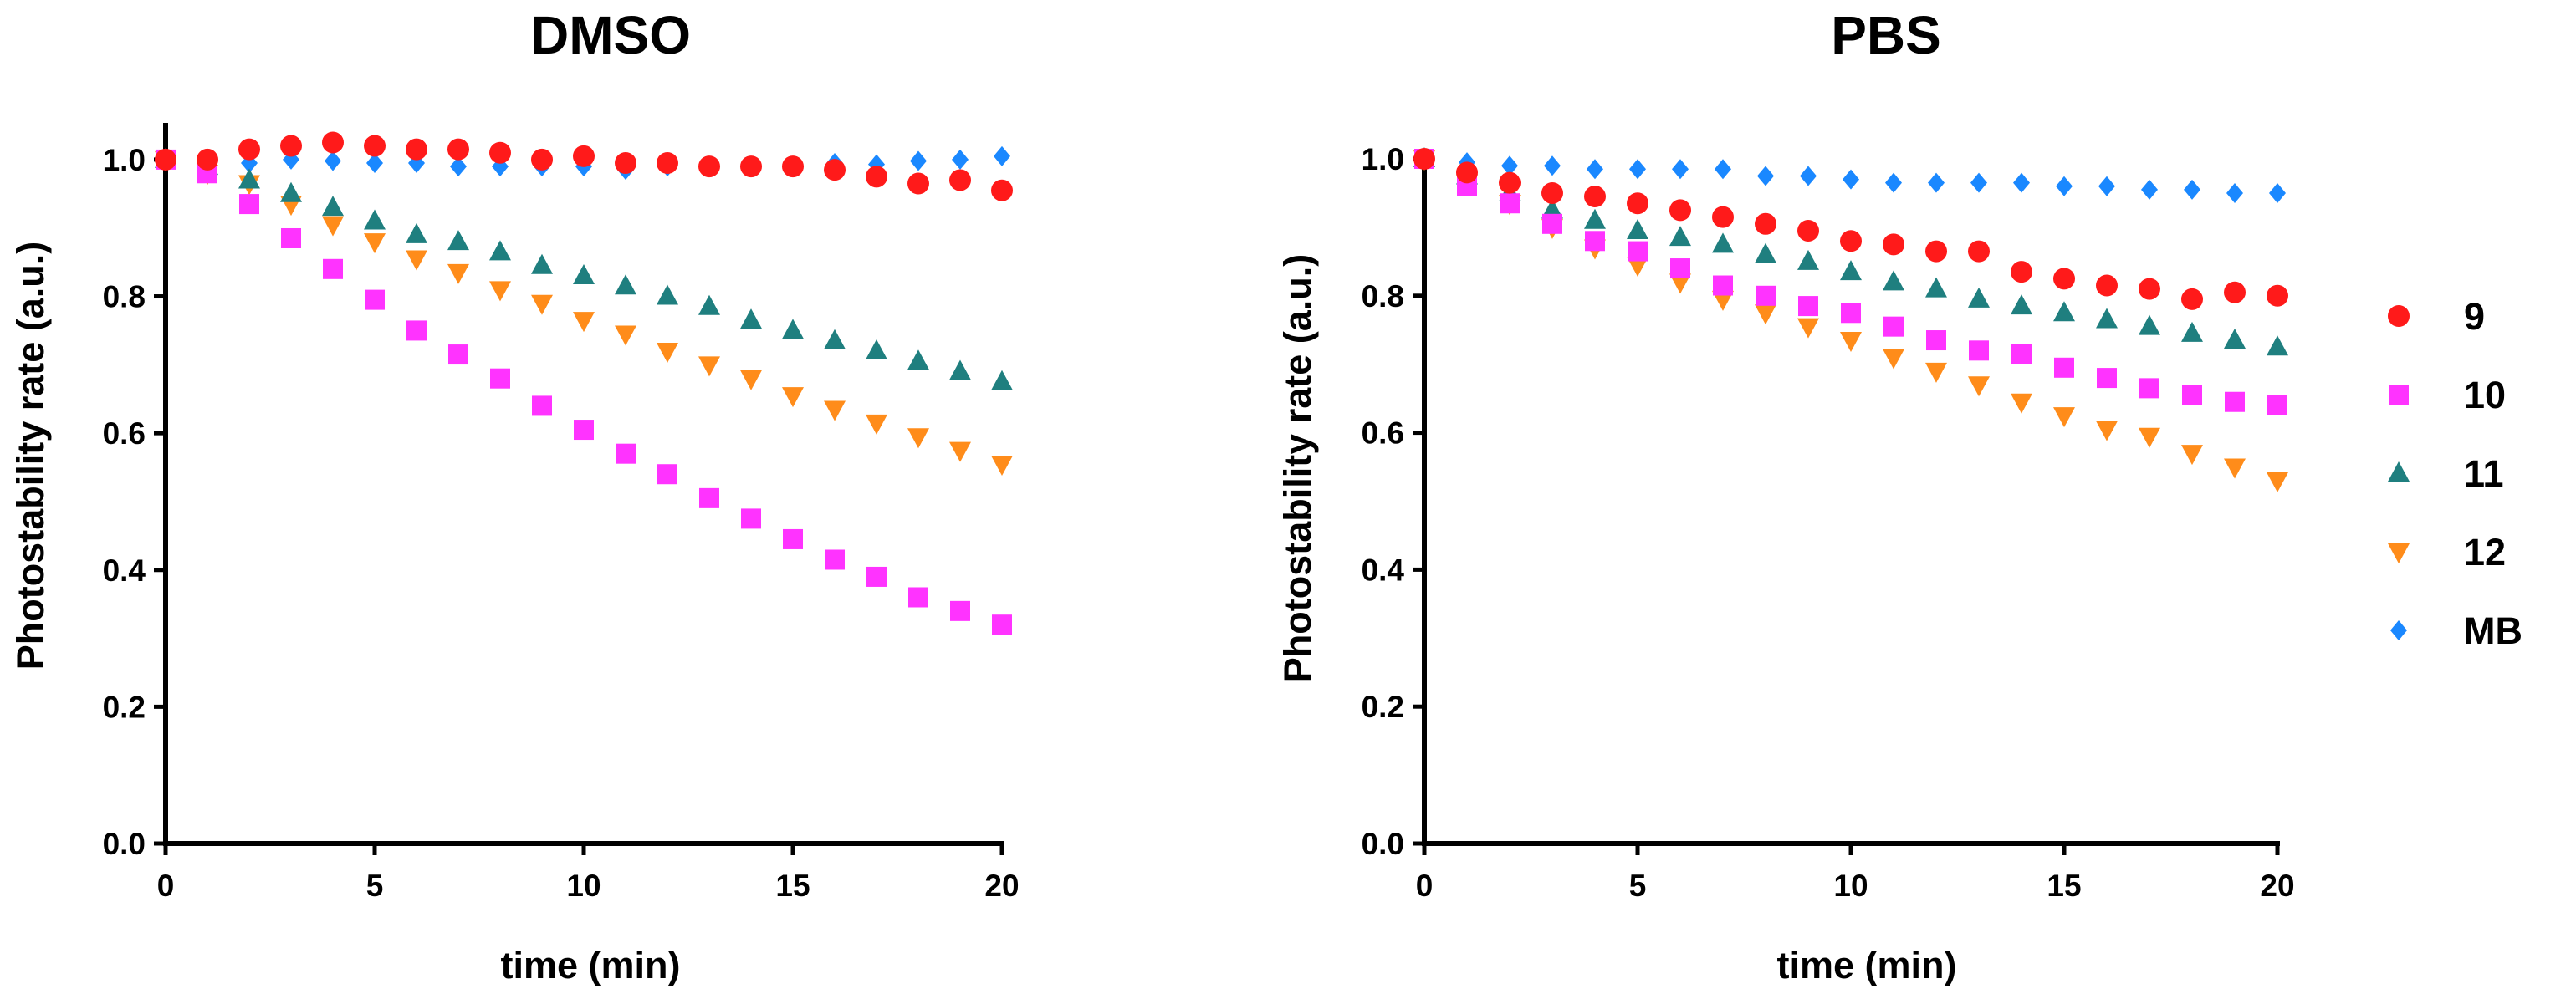 The width and height of the screenshot is (2576, 994). Describe the element at coordinates (1886, 35) in the screenshot. I see `pbs-title: PBS` at that location.